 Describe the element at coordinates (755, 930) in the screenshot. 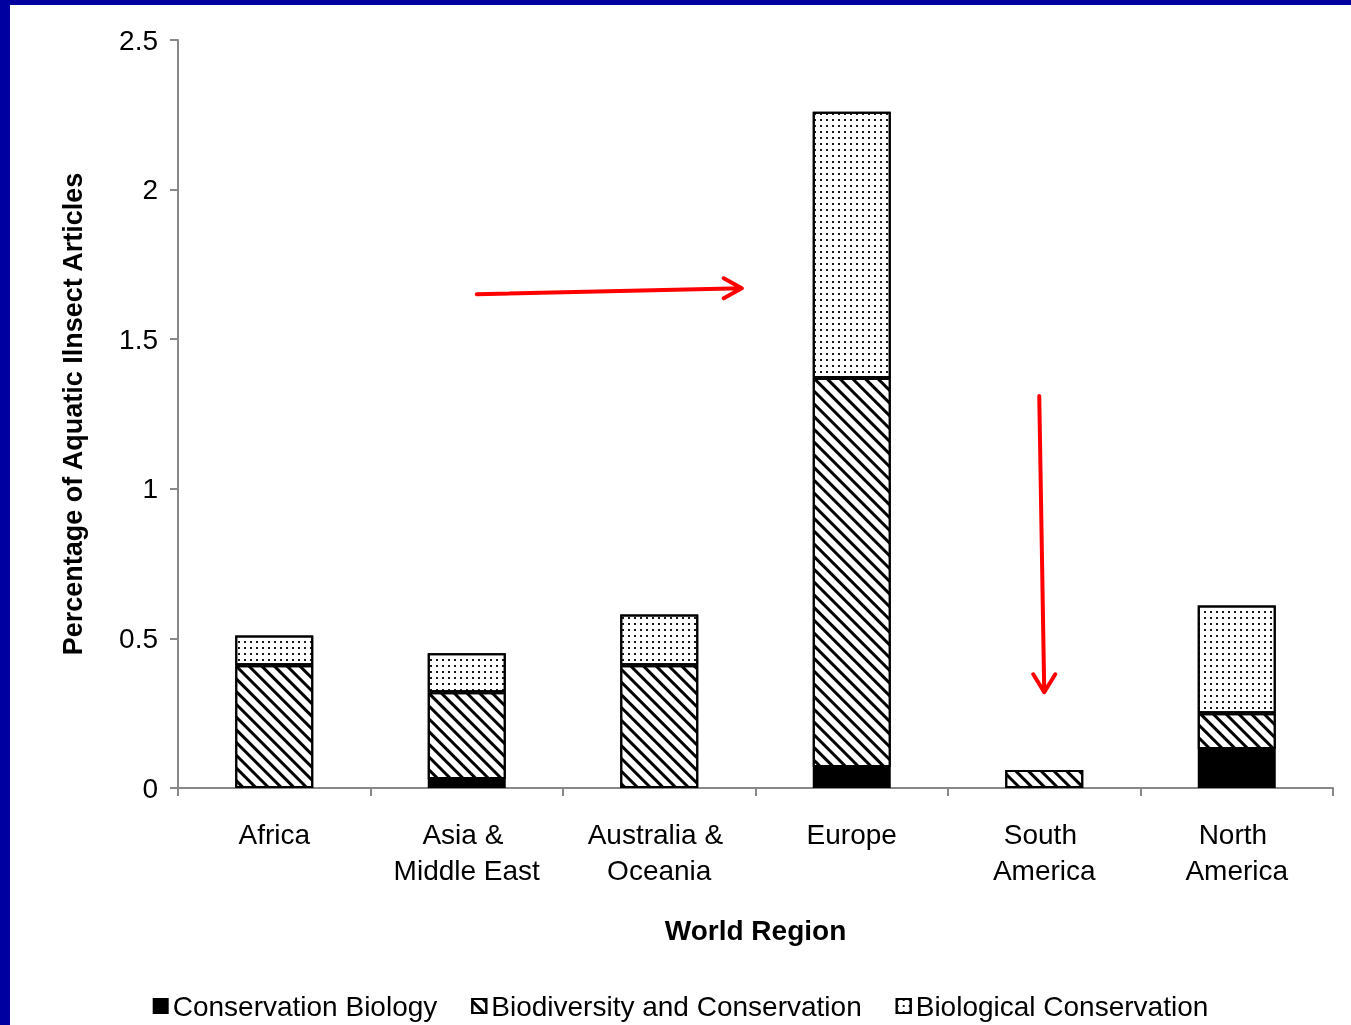

I see `x-axis-title: World Region` at that location.